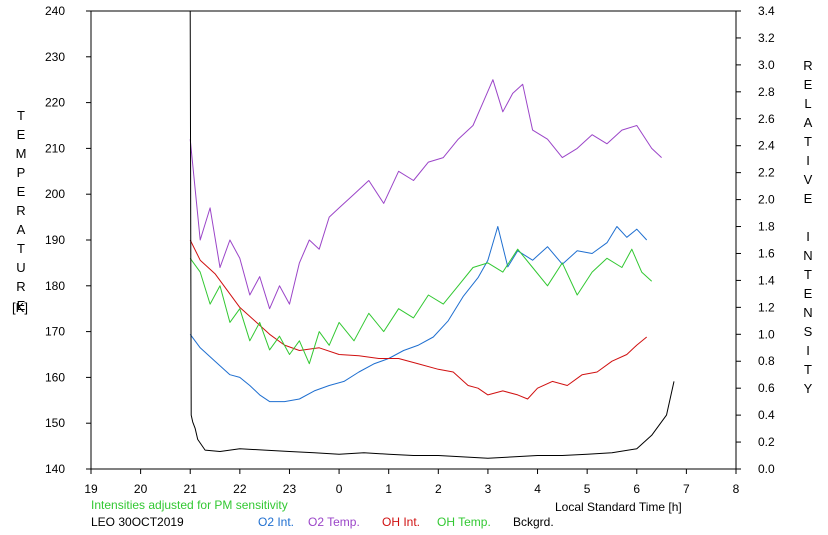 This screenshot has height=535, width=828. What do you see at coordinates (636, 489) in the screenshot?
I see `x-tick-label: 6` at bounding box center [636, 489].